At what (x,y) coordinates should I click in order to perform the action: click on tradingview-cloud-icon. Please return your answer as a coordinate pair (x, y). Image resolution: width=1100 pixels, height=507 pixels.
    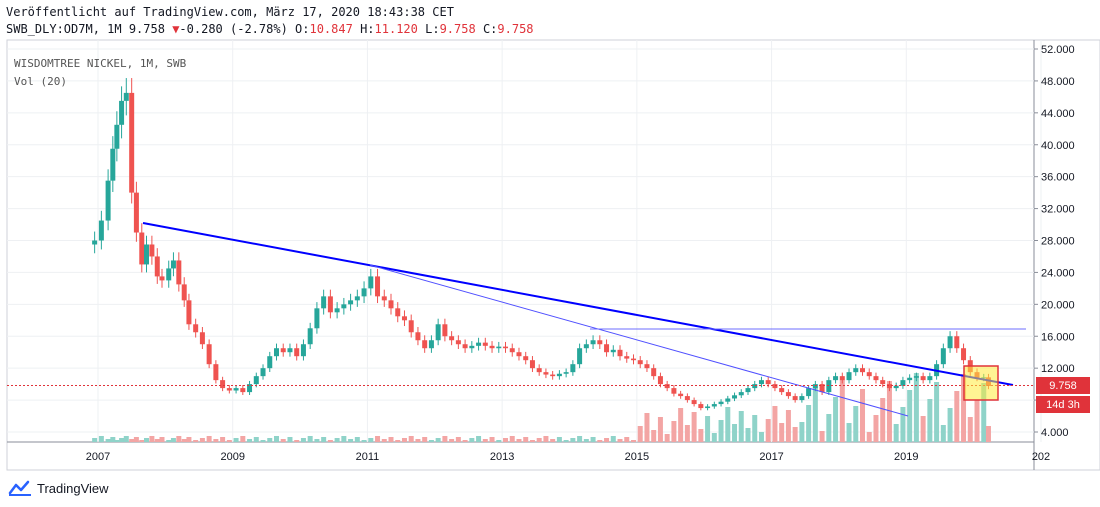
    Looking at the image, I should click on (19, 488).